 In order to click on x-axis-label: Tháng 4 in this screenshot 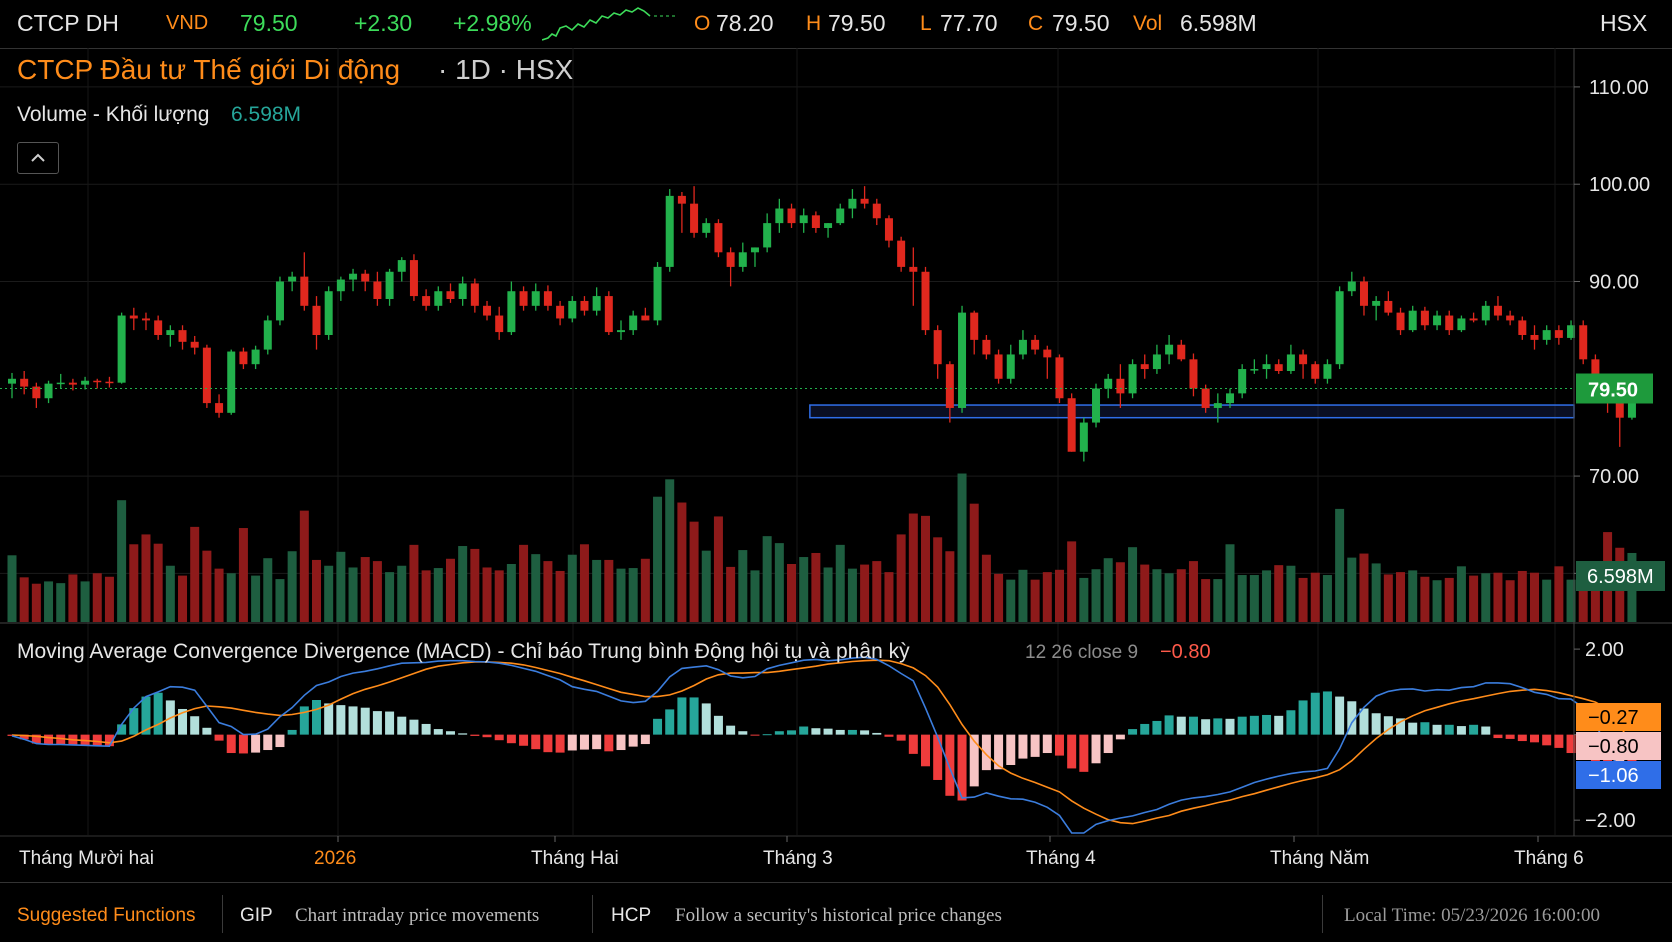, I will do `click(1061, 858)`.